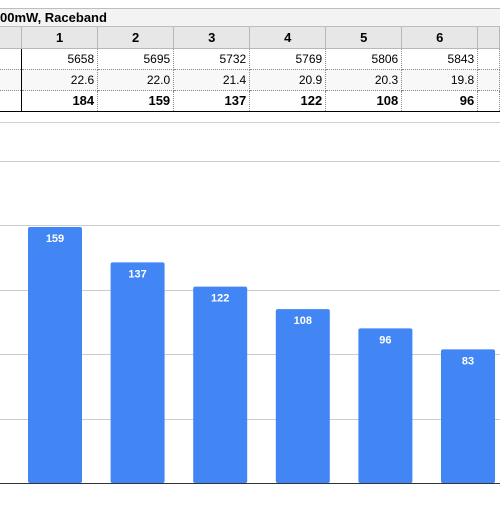  I want to click on table-cell: 184, so click(60, 101).